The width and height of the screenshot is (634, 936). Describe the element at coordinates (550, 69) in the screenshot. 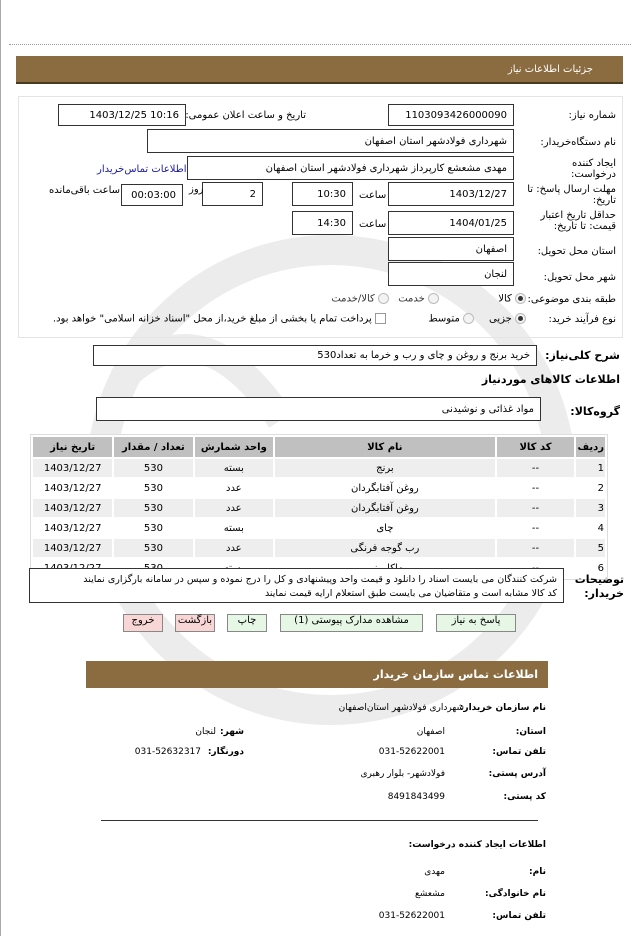

I see `section-title: جزئیات اطلاعات نیاز` at that location.